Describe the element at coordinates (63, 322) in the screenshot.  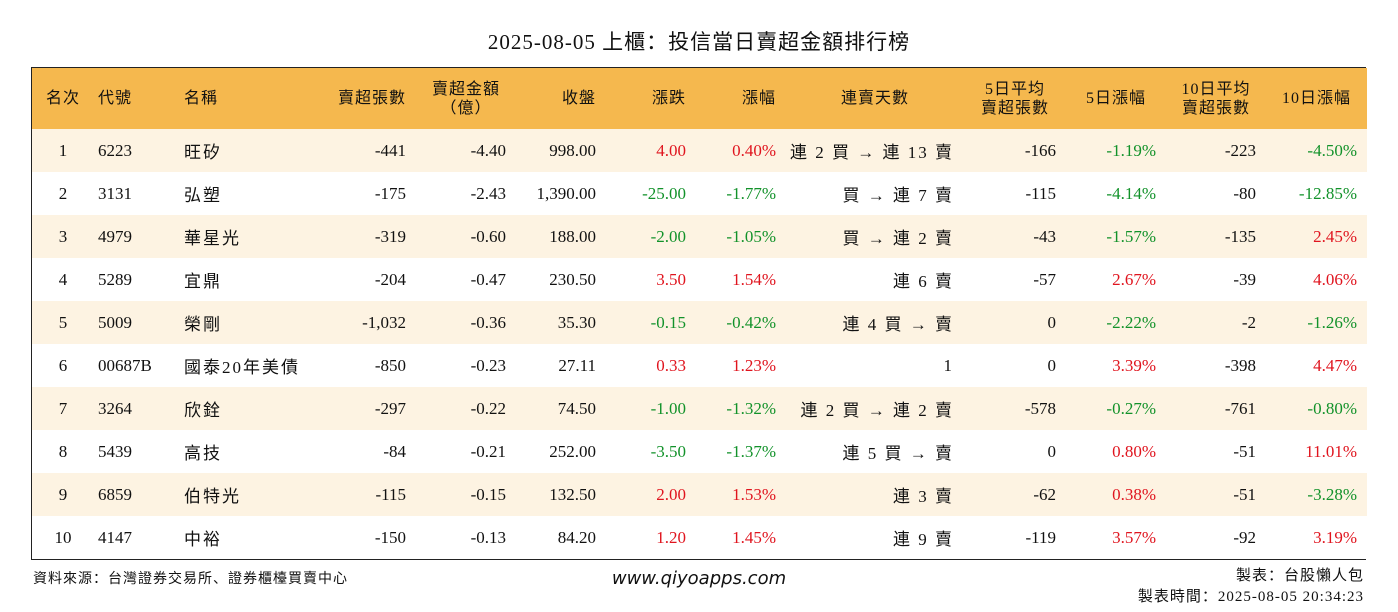
I see `cell-rank: 5` at that location.